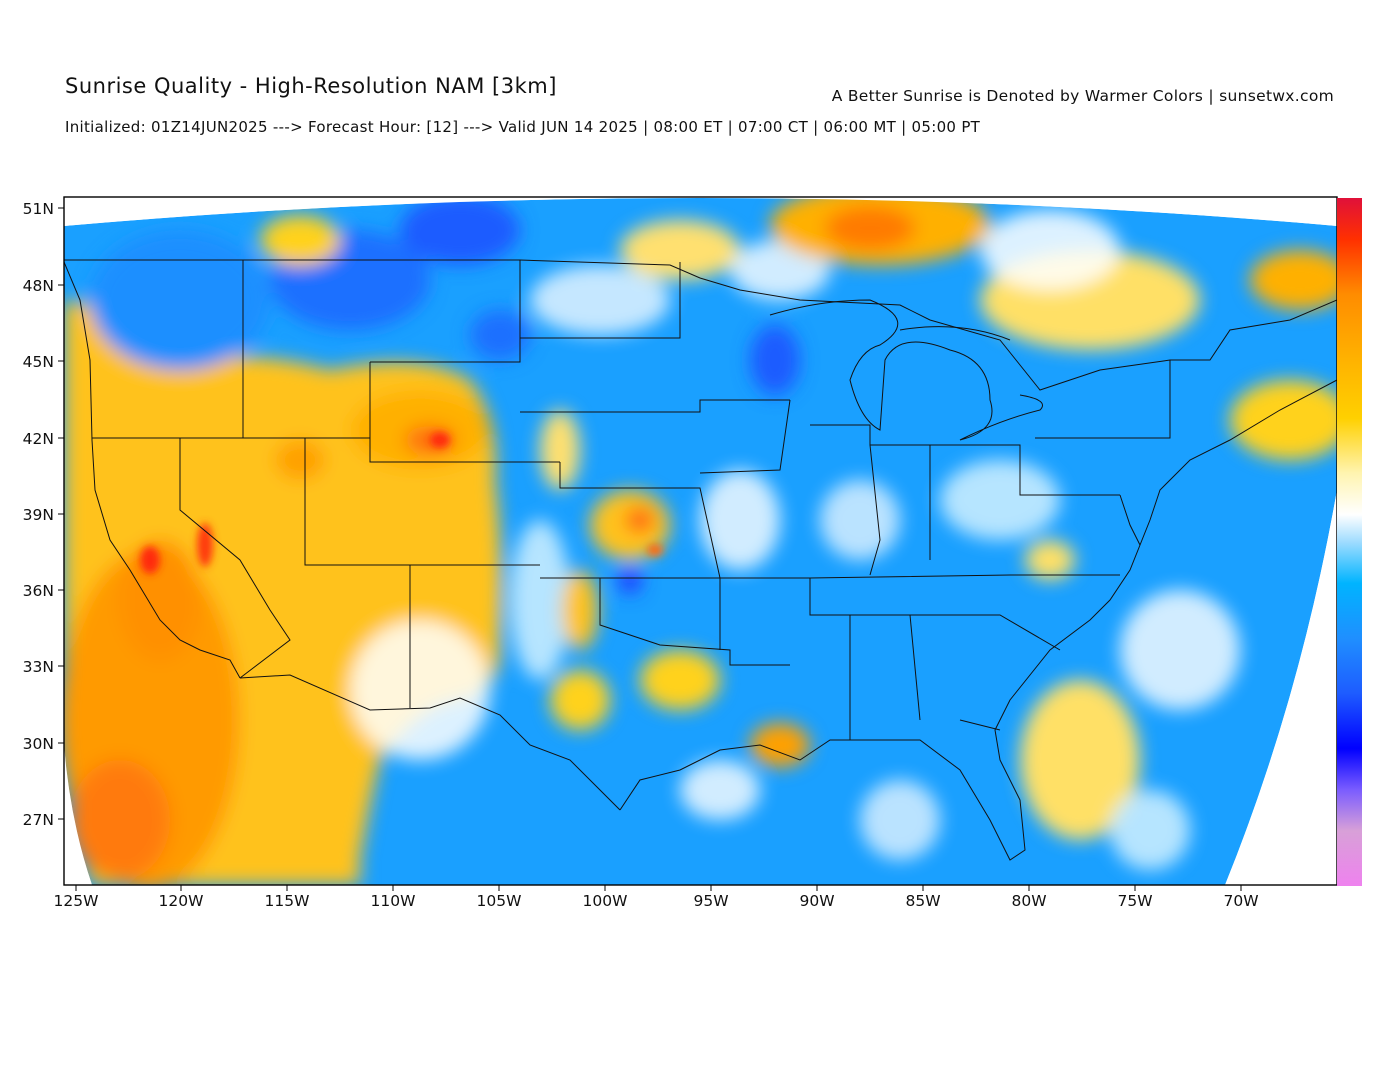 This screenshot has height=1080, width=1400. I want to click on lat-tick-label: 51N, so click(38, 209).